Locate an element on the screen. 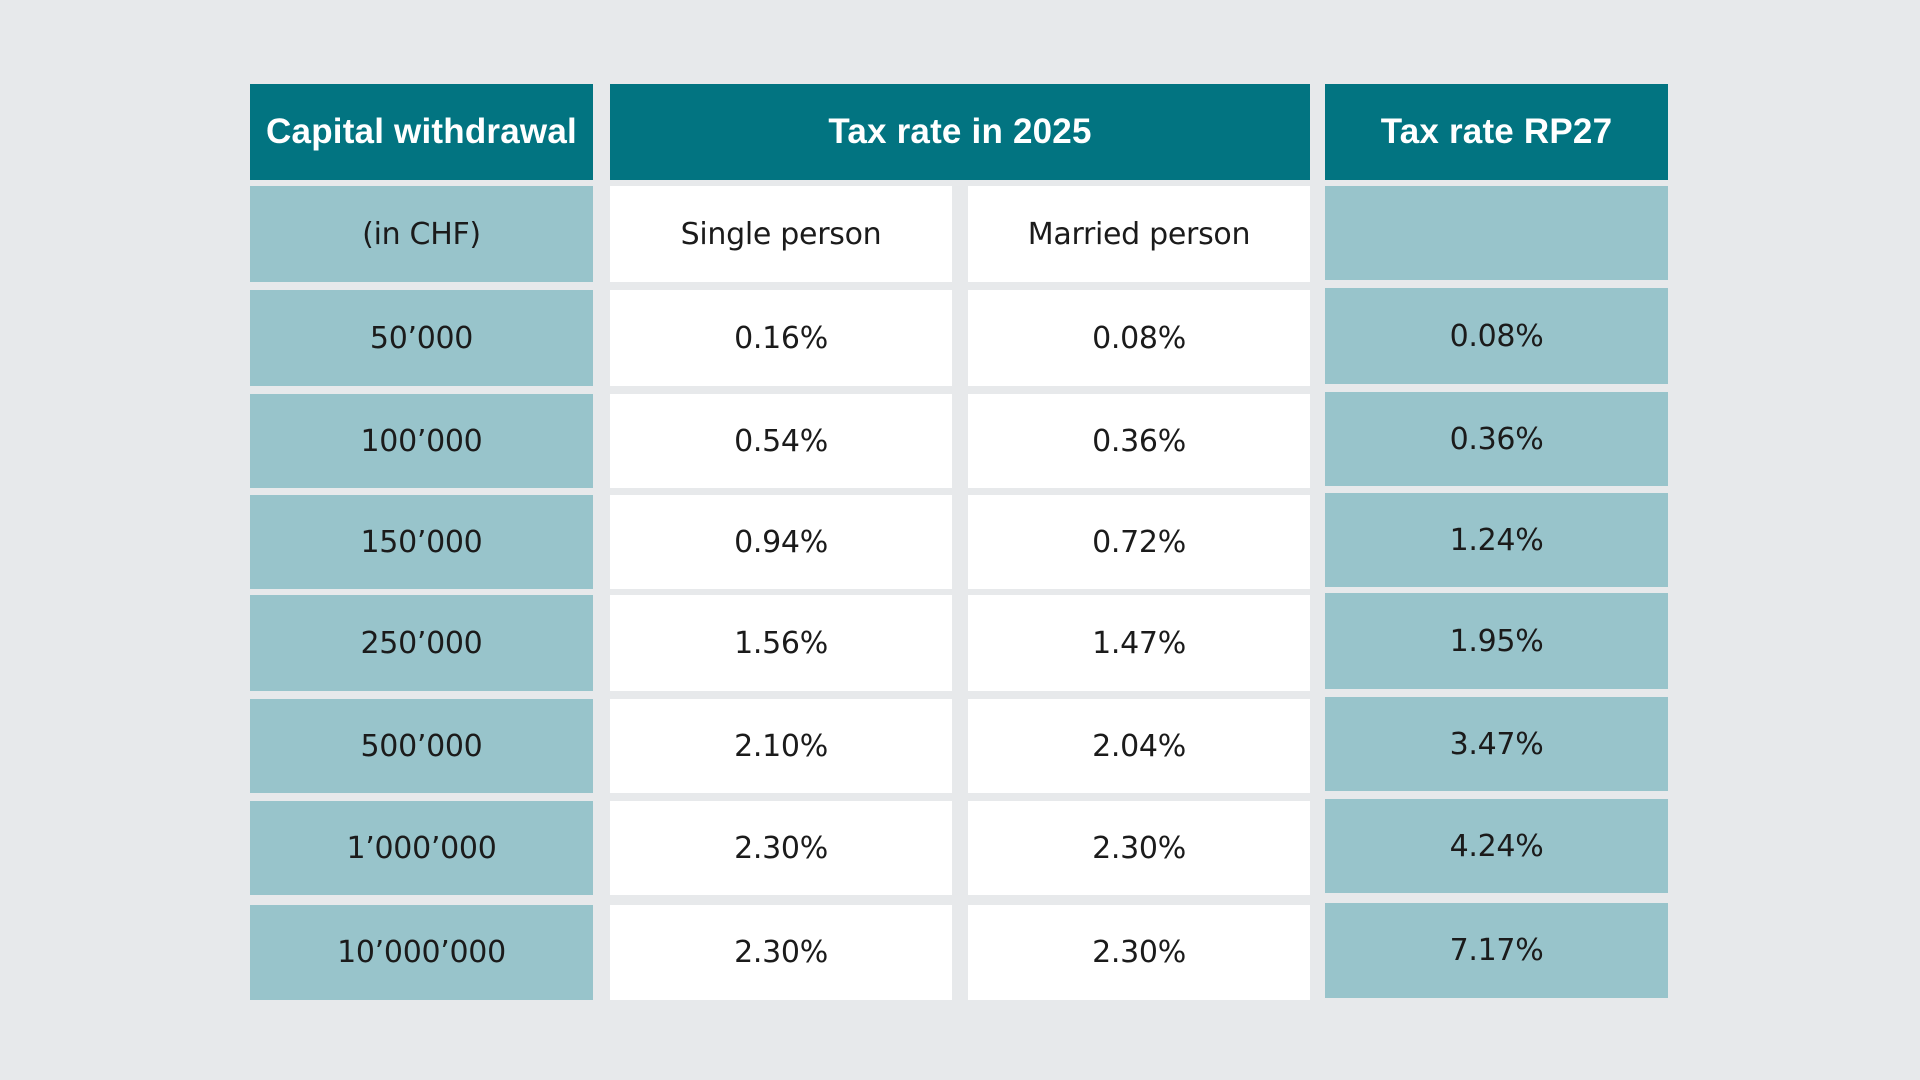 The height and width of the screenshot is (1080, 1920). row-amount: 500’000 is located at coordinates (421, 746).